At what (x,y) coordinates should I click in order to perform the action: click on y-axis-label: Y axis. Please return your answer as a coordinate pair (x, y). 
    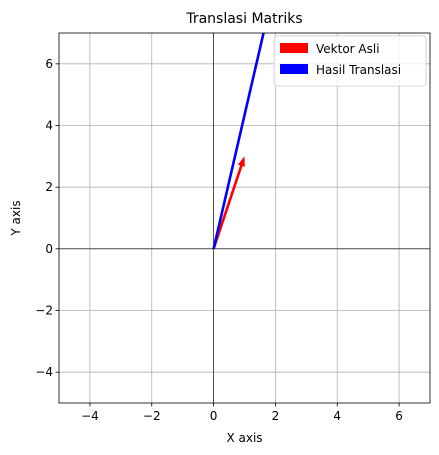
    Looking at the image, I should click on (16, 218).